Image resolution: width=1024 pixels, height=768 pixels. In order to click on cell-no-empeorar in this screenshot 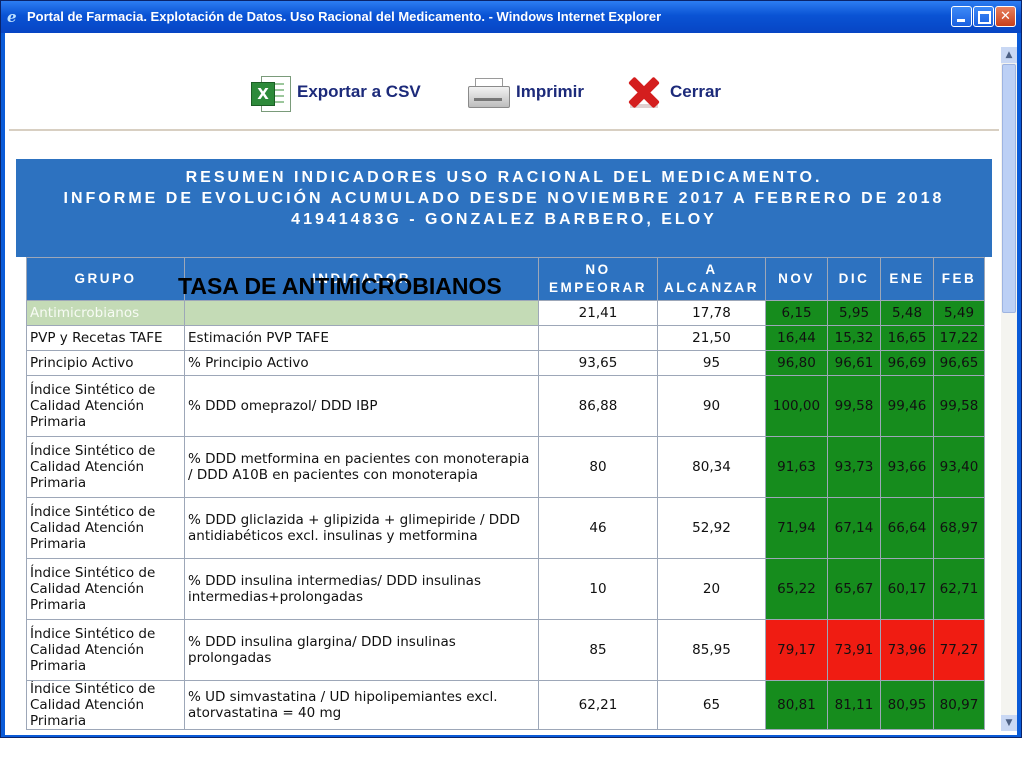, I will do `click(598, 338)`.